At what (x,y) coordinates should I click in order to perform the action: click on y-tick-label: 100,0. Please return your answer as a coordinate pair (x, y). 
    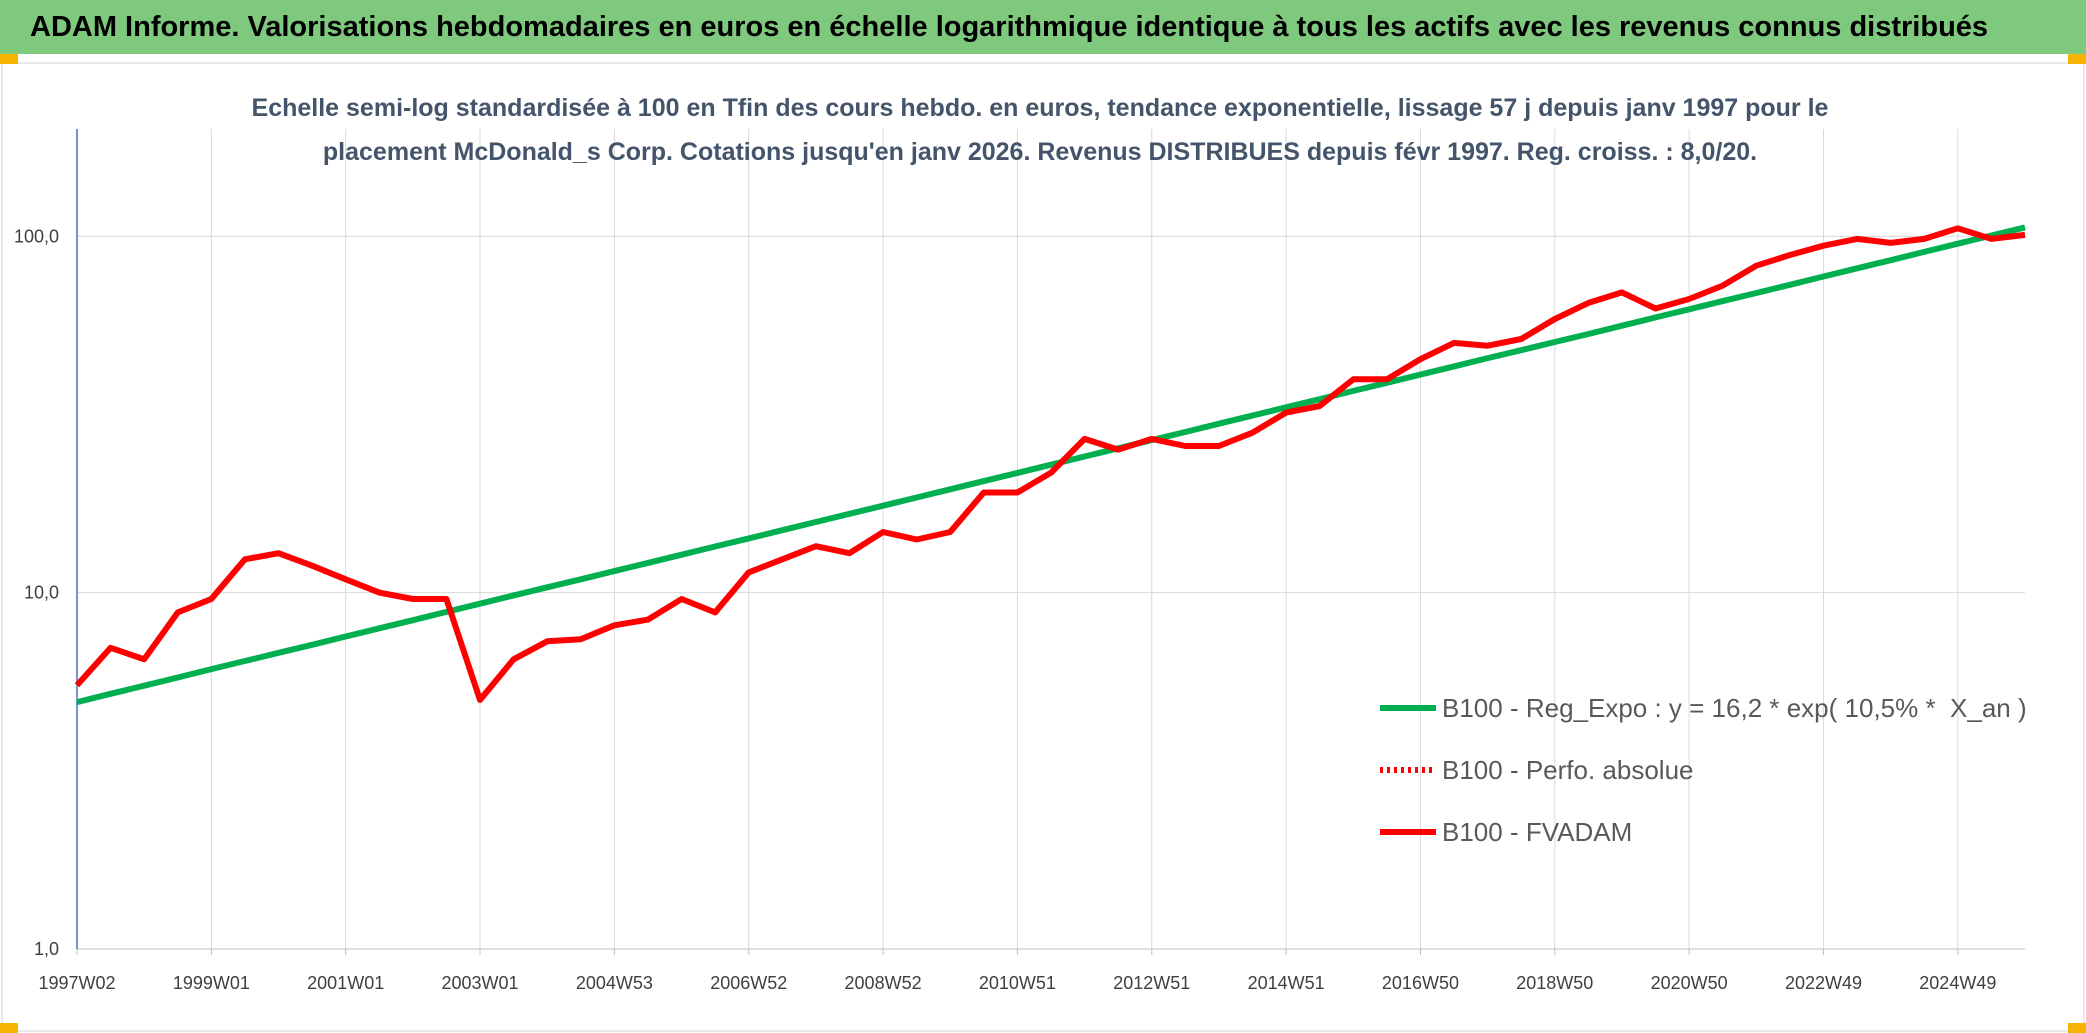
    Looking at the image, I should click on (36, 236).